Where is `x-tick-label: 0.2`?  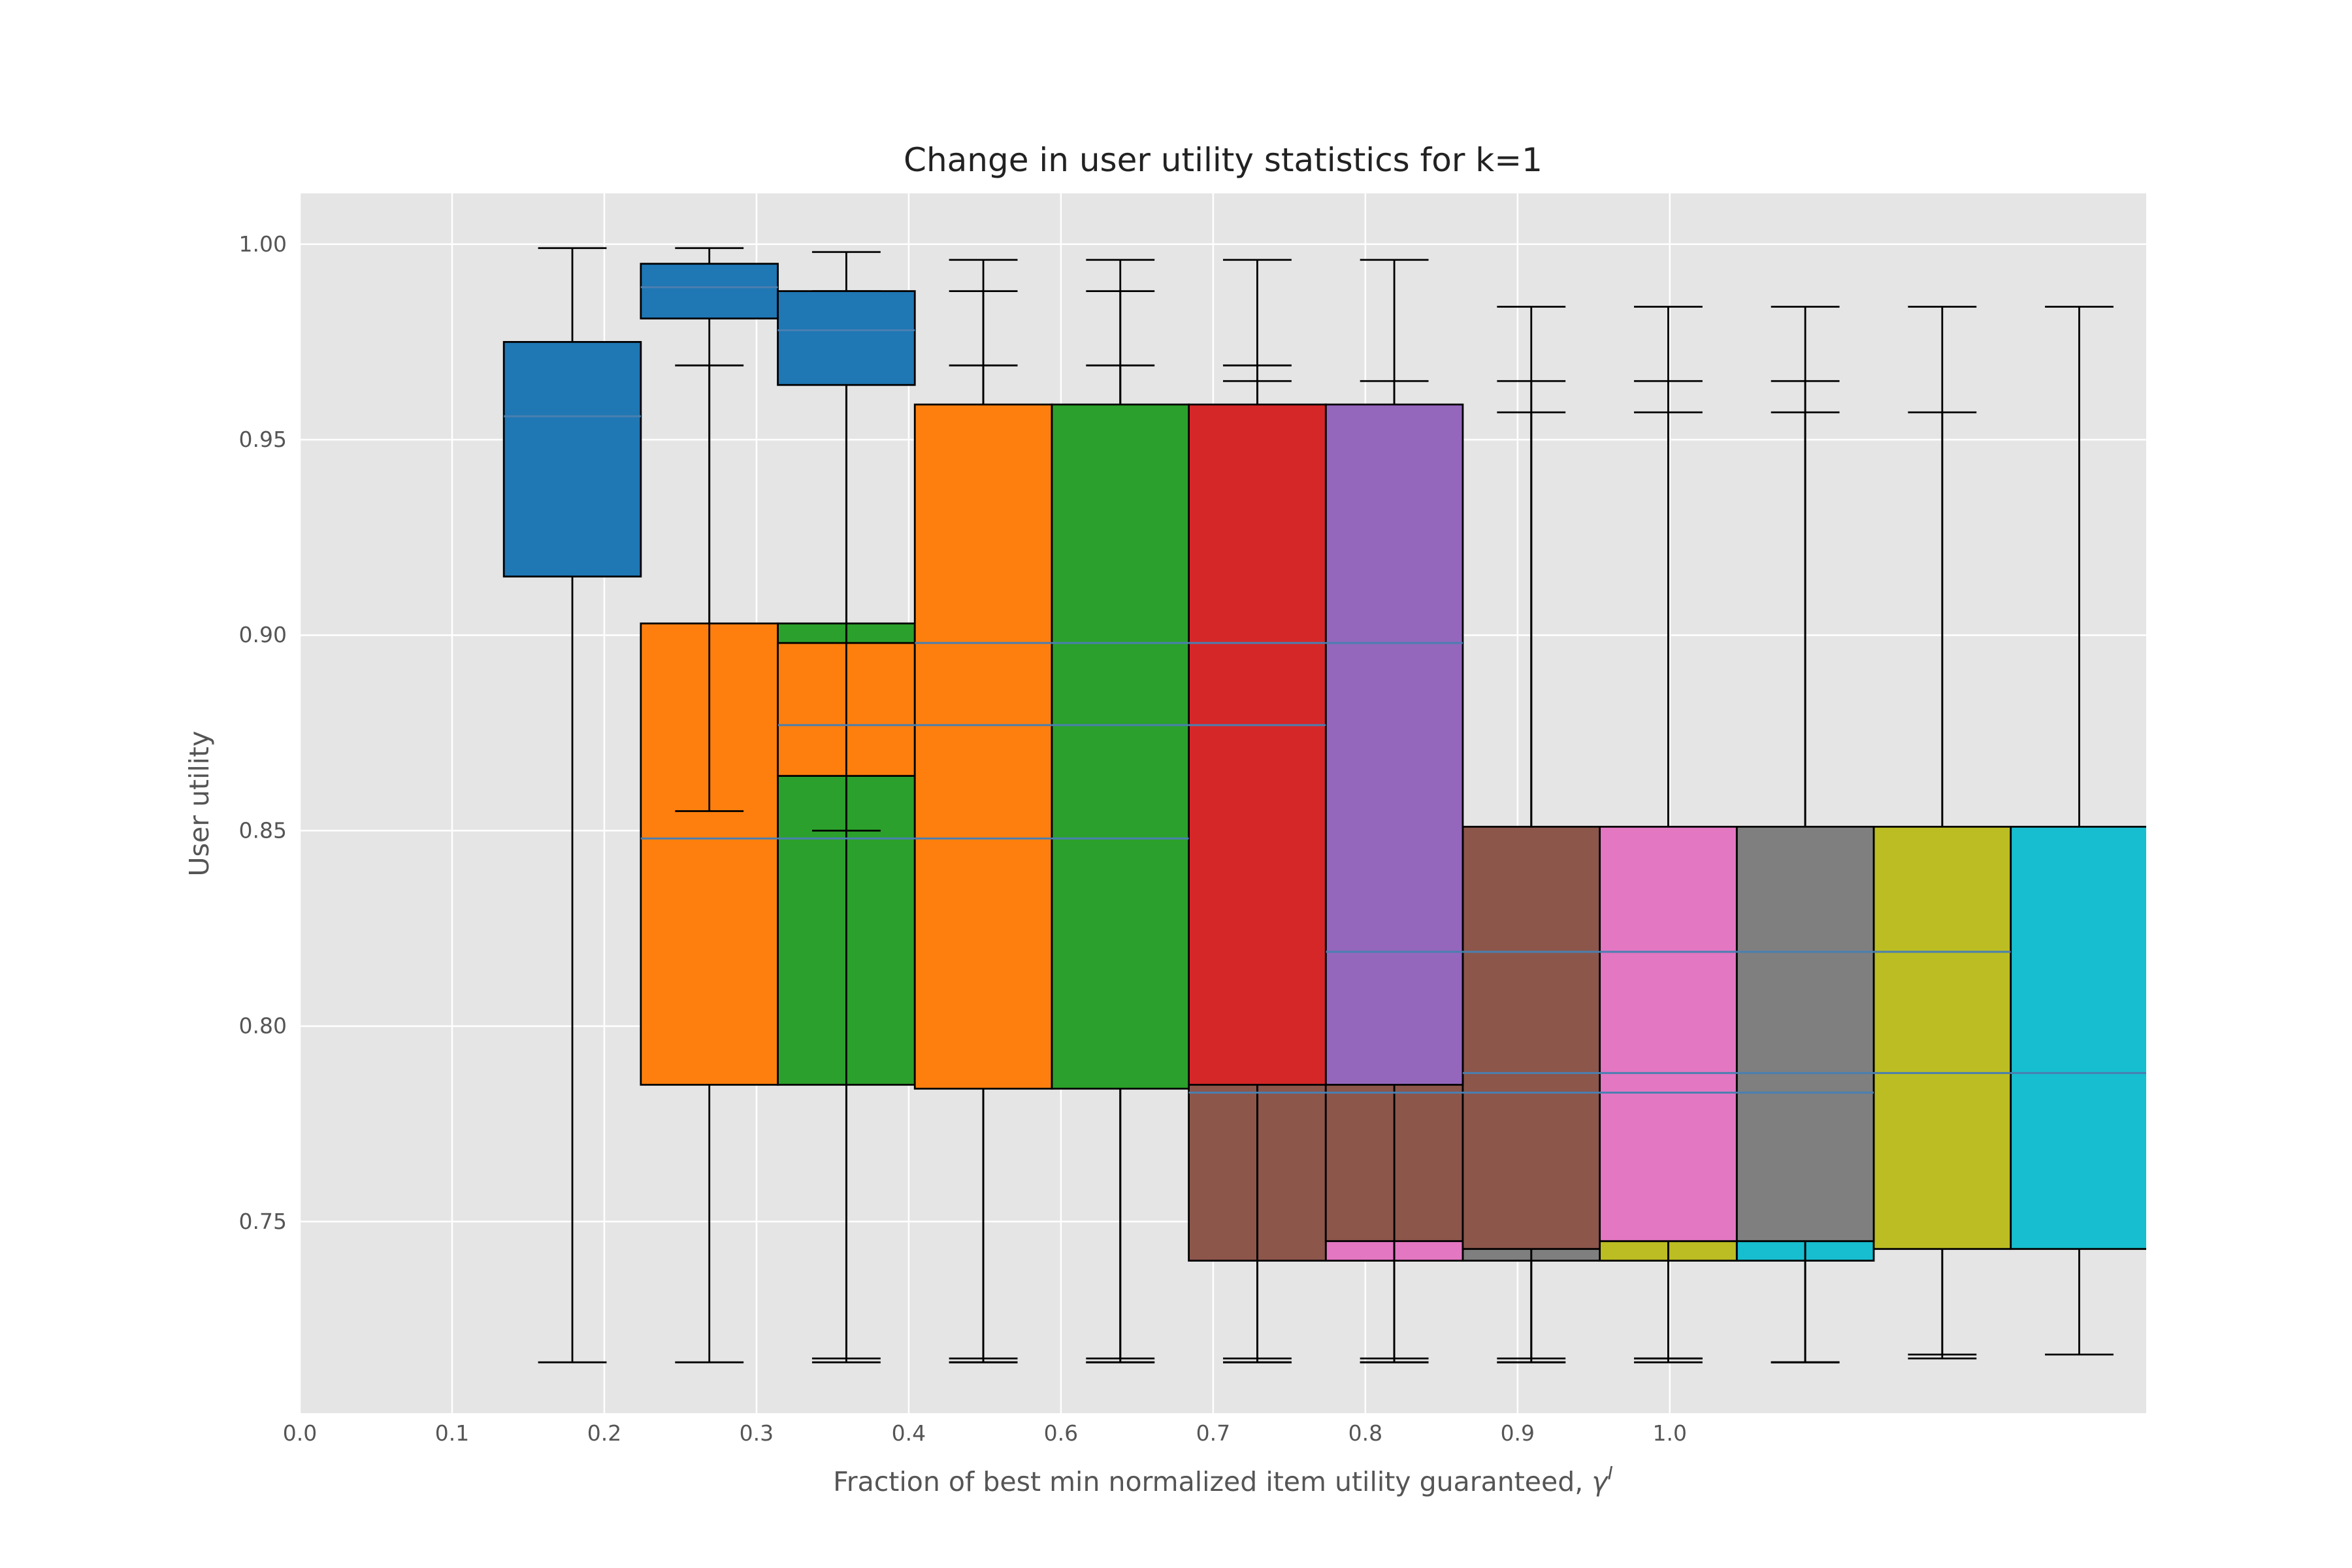 x-tick-label: 0.2 is located at coordinates (604, 1433).